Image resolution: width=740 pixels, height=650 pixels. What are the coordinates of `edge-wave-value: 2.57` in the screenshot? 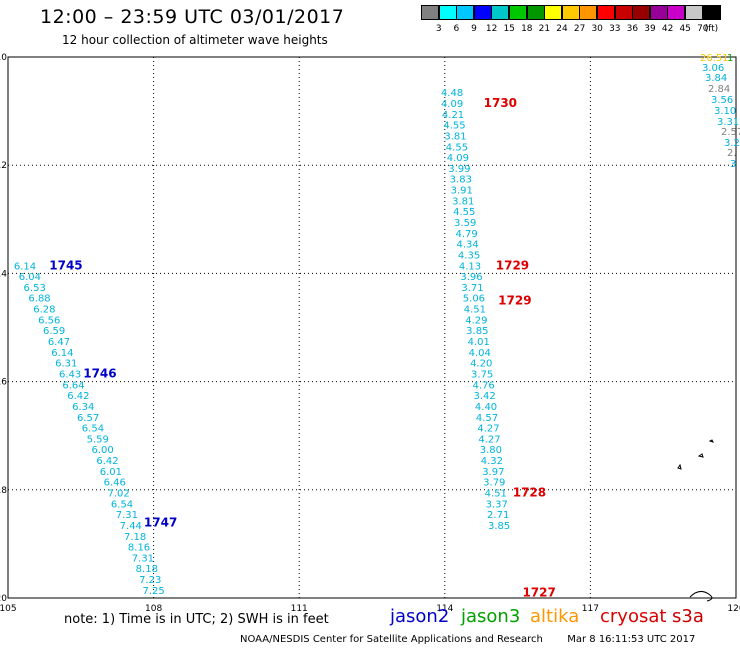 It's located at (730, 132).